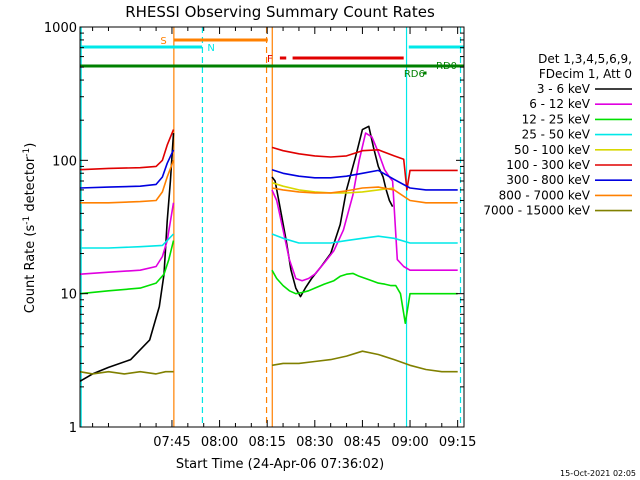 Image resolution: width=640 pixels, height=480 pixels. I want to click on x-tick-label: 08:00, so click(219, 442).